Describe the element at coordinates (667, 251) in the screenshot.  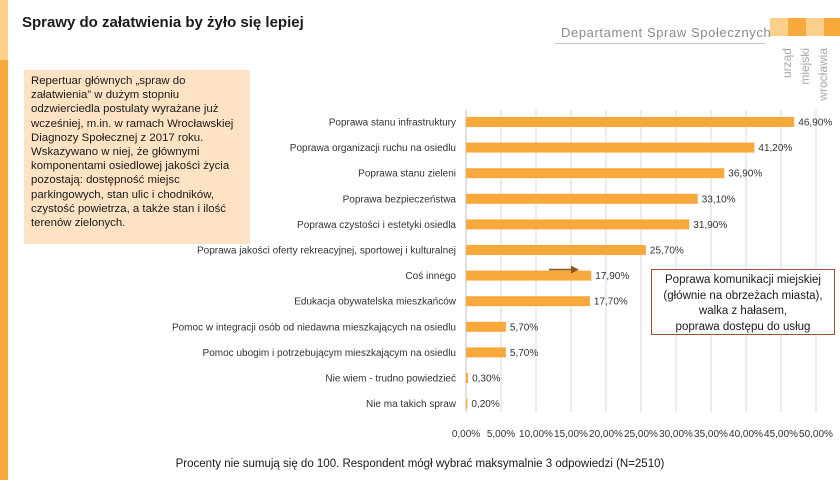
I see `data-label: 25,70%` at that location.